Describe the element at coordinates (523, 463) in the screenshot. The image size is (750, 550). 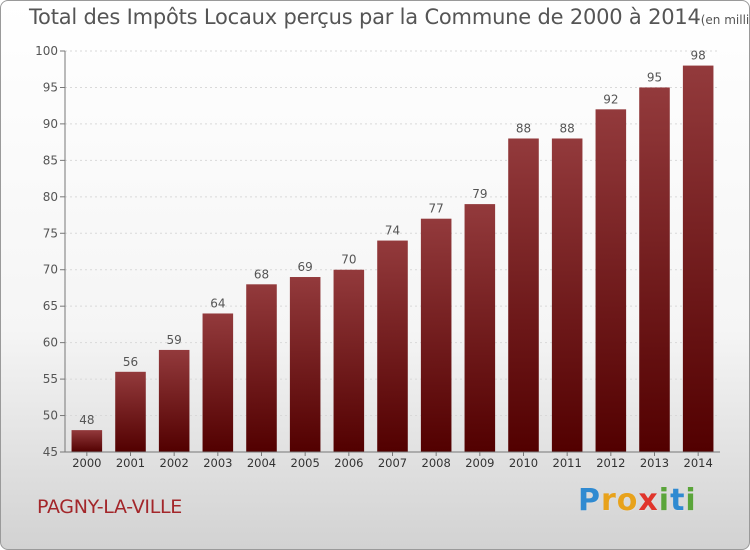
I see `x-tick-label: 2010` at that location.